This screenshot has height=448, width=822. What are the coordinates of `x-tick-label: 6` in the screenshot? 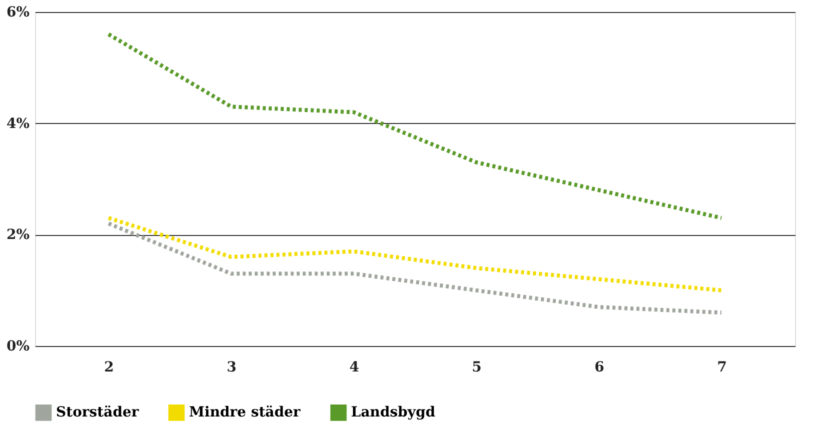 It's located at (599, 368).